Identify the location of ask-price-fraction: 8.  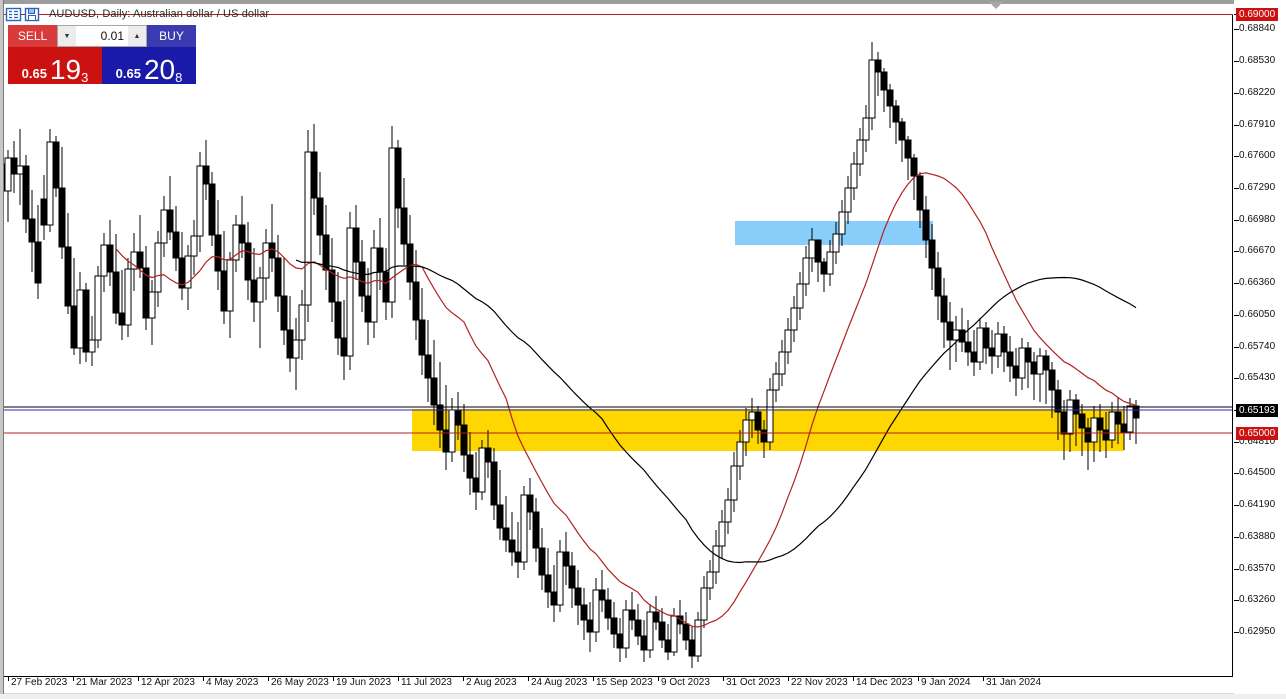
(179, 77).